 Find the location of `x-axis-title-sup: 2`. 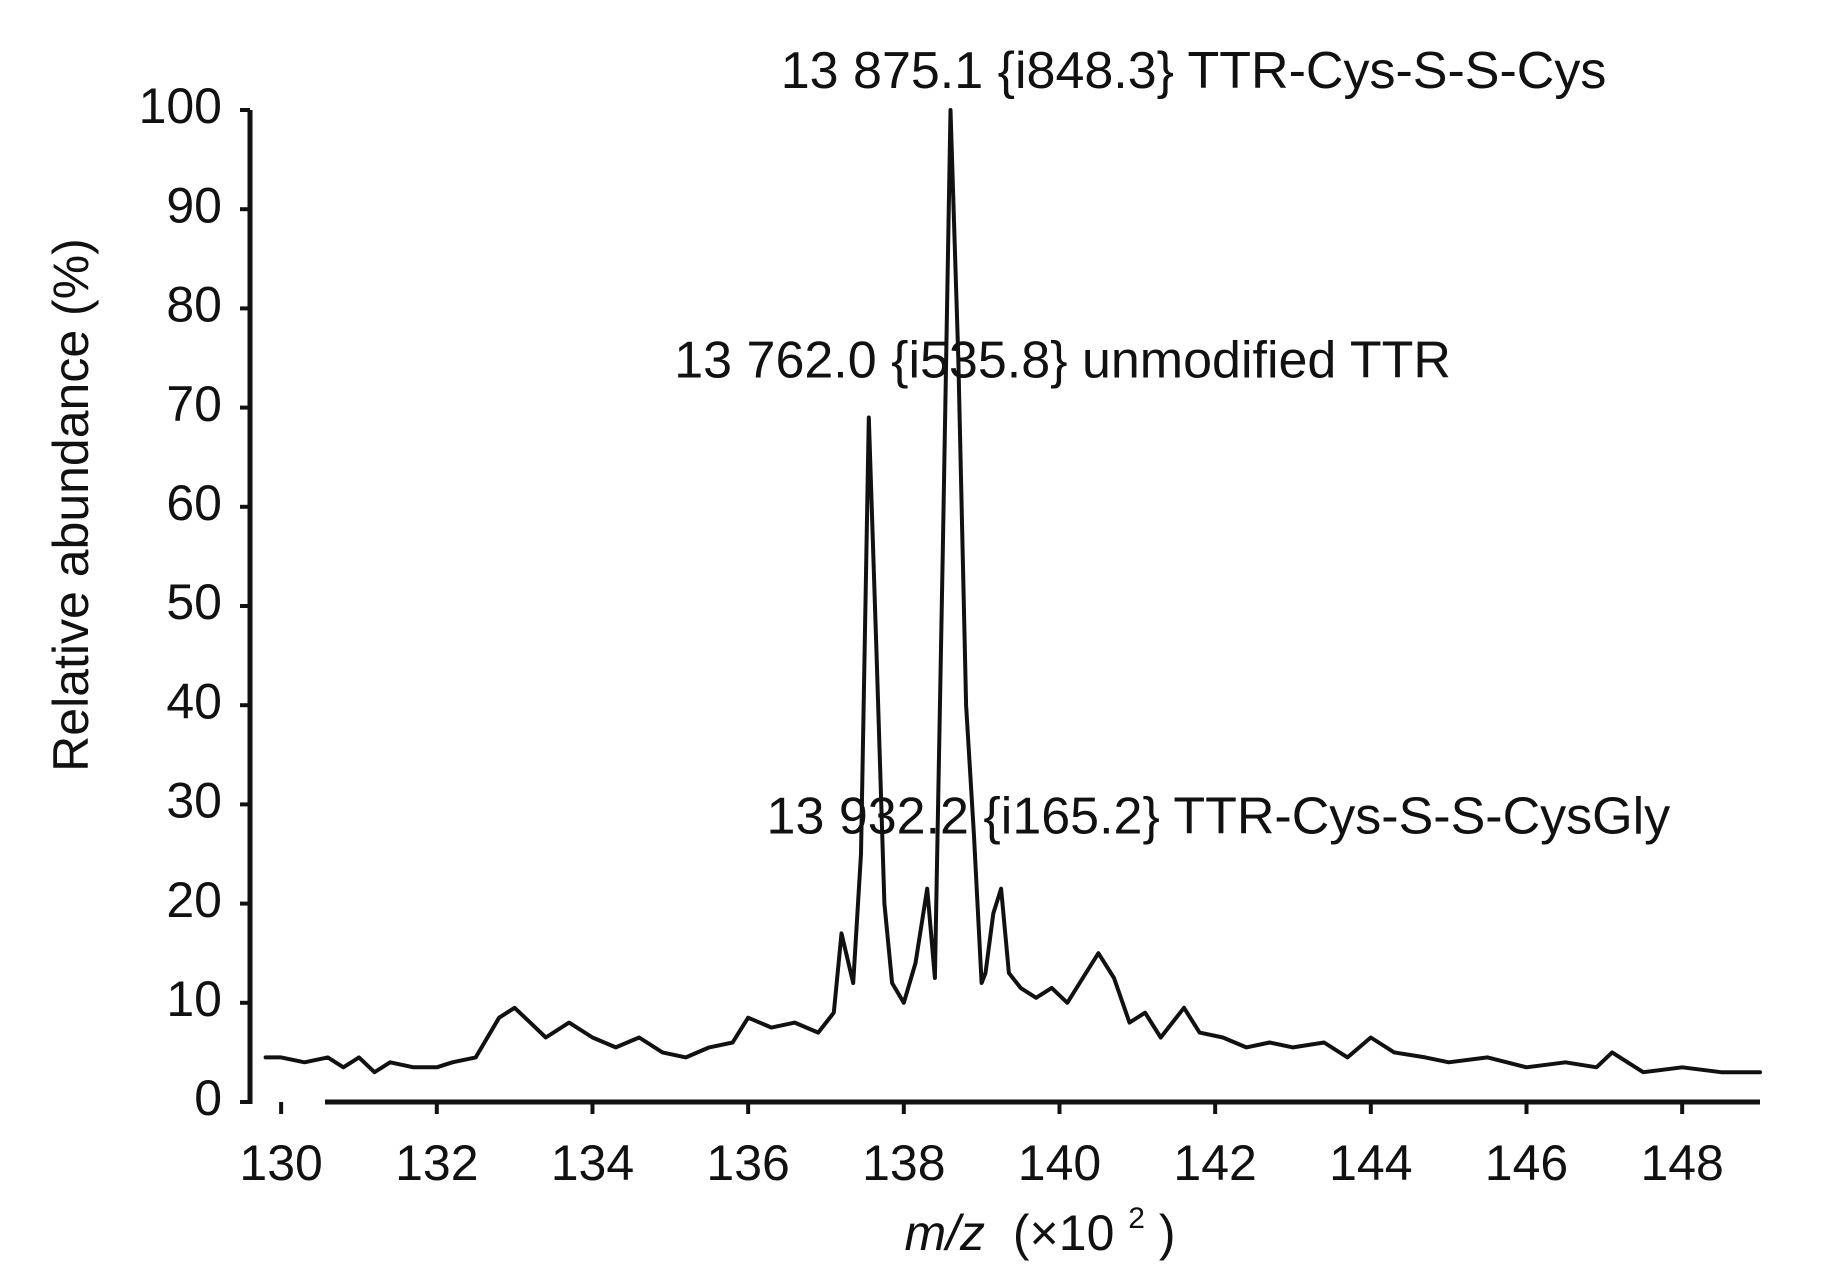

x-axis-title-sup: 2 is located at coordinates (1136, 1218).